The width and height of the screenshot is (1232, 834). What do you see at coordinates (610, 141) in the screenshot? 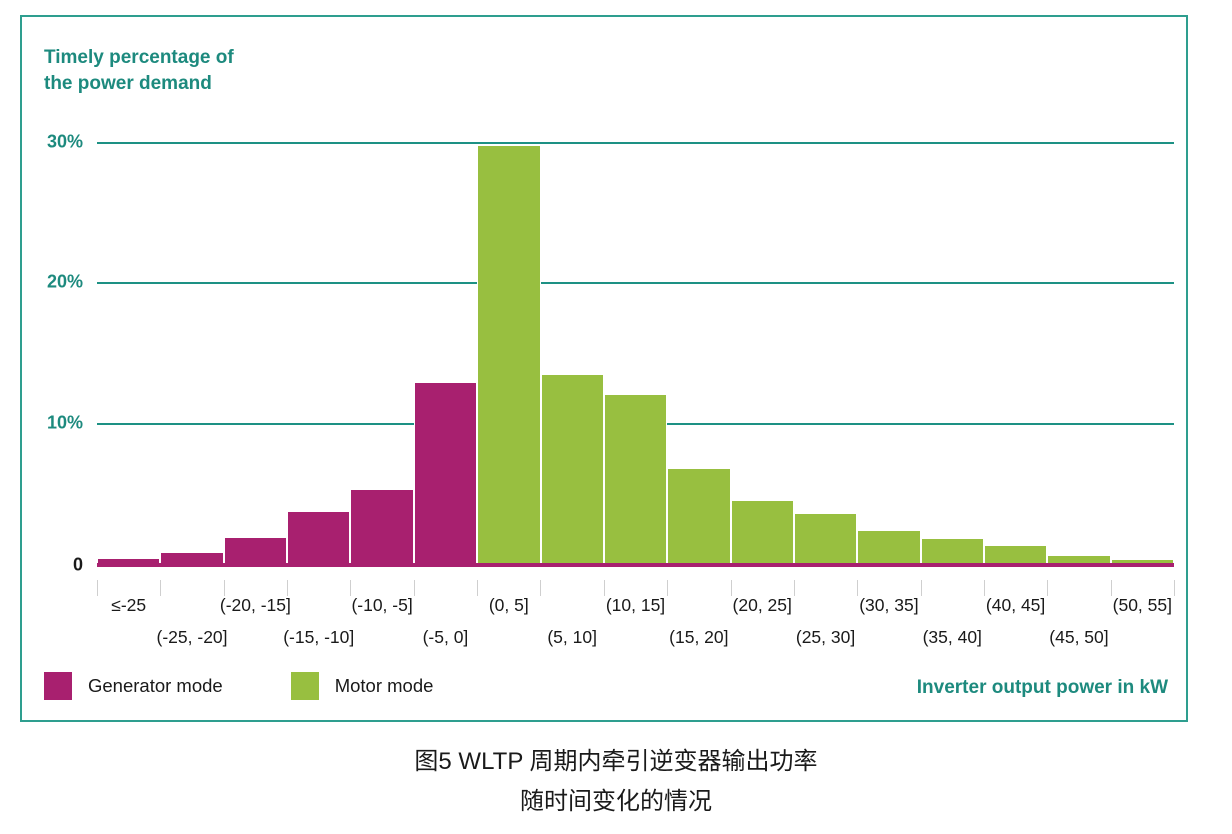
I see `gridline-30: 30%` at bounding box center [610, 141].